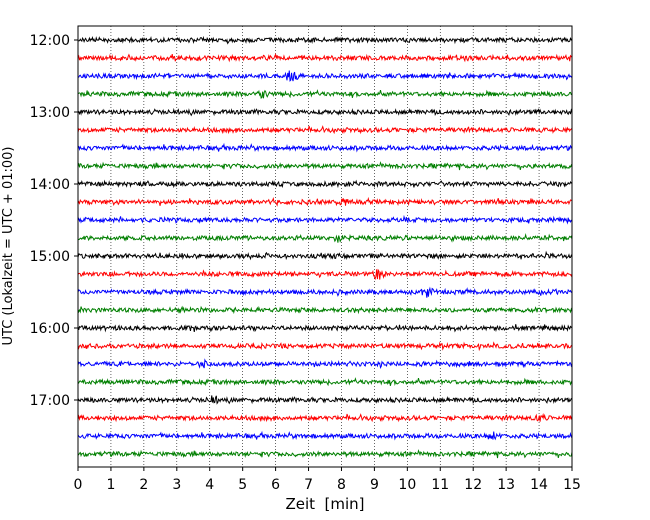 This screenshot has height=520, width=650. What do you see at coordinates (374, 485) in the screenshot?
I see `x-tick-label: 9` at bounding box center [374, 485].